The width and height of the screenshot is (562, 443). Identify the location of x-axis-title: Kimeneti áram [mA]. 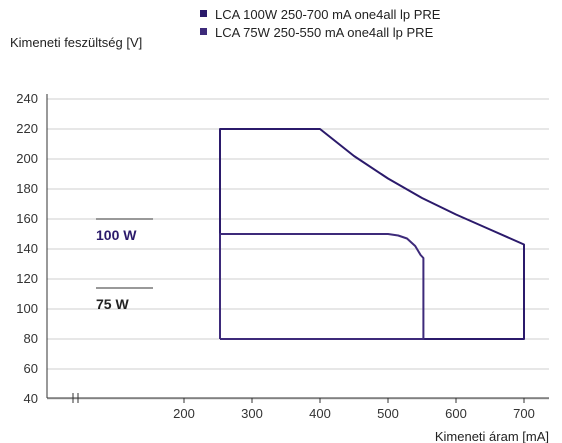
(492, 436).